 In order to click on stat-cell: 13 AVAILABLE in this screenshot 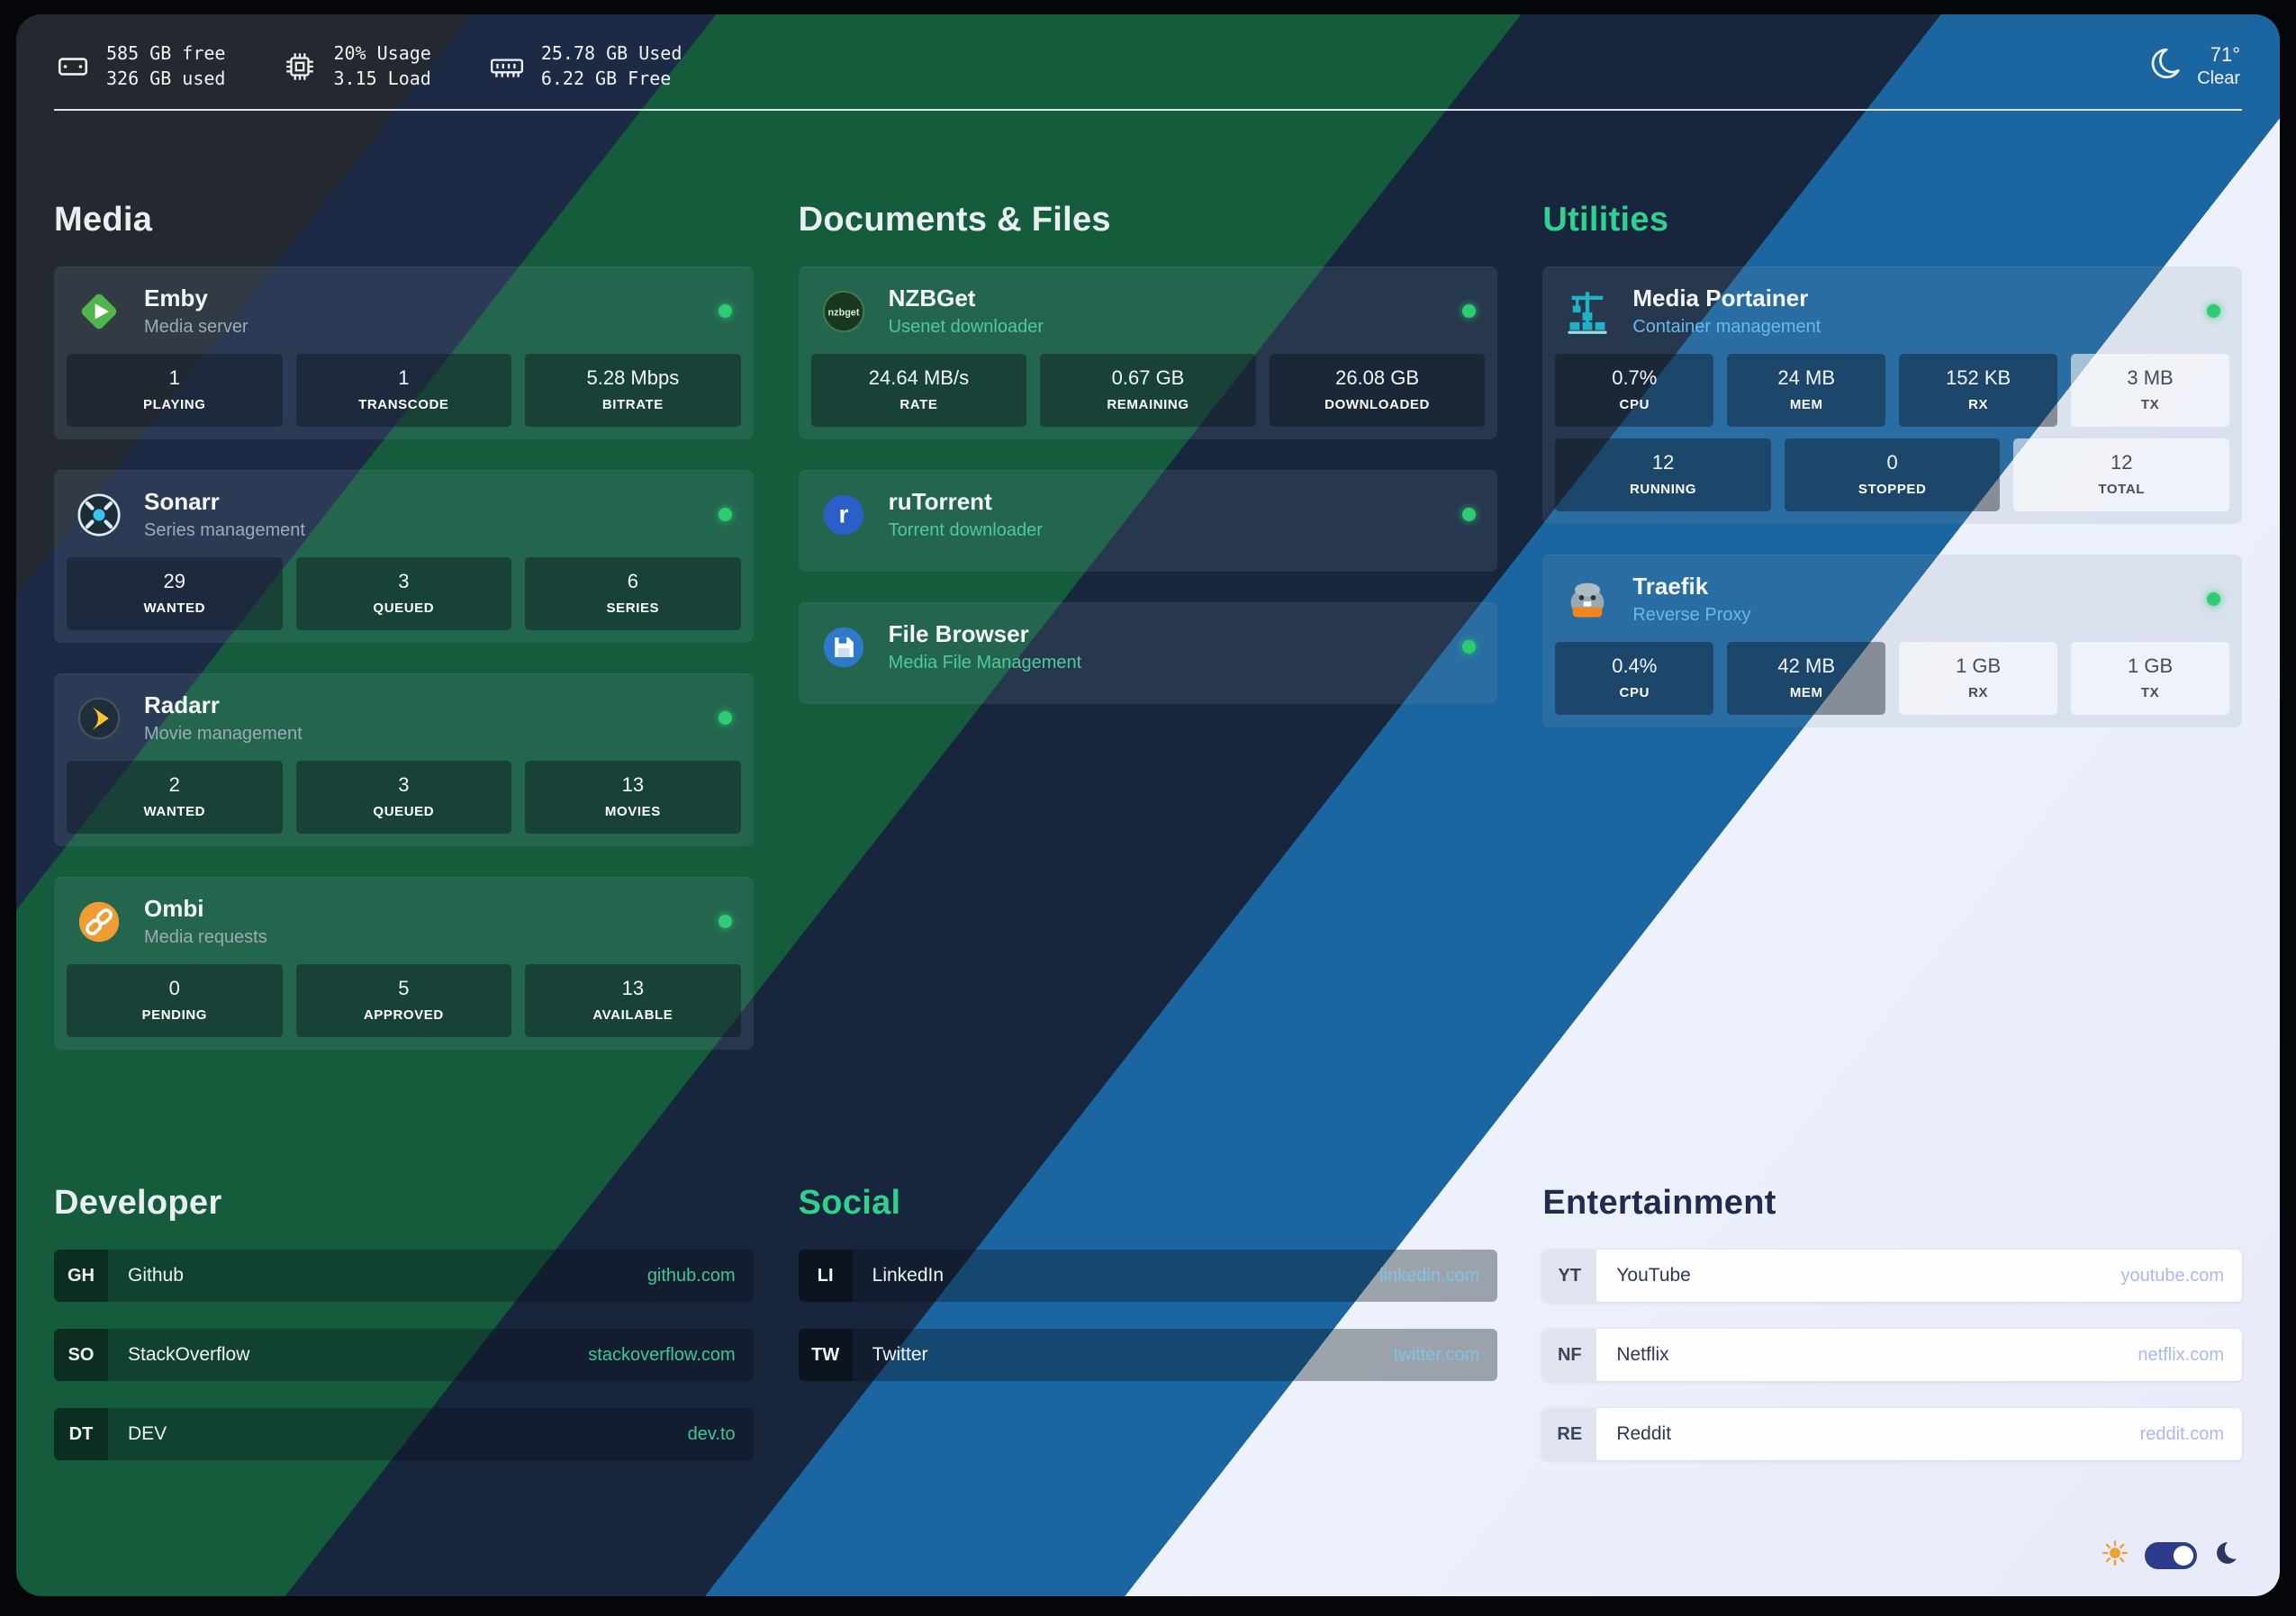, I will do `click(633, 1001)`.